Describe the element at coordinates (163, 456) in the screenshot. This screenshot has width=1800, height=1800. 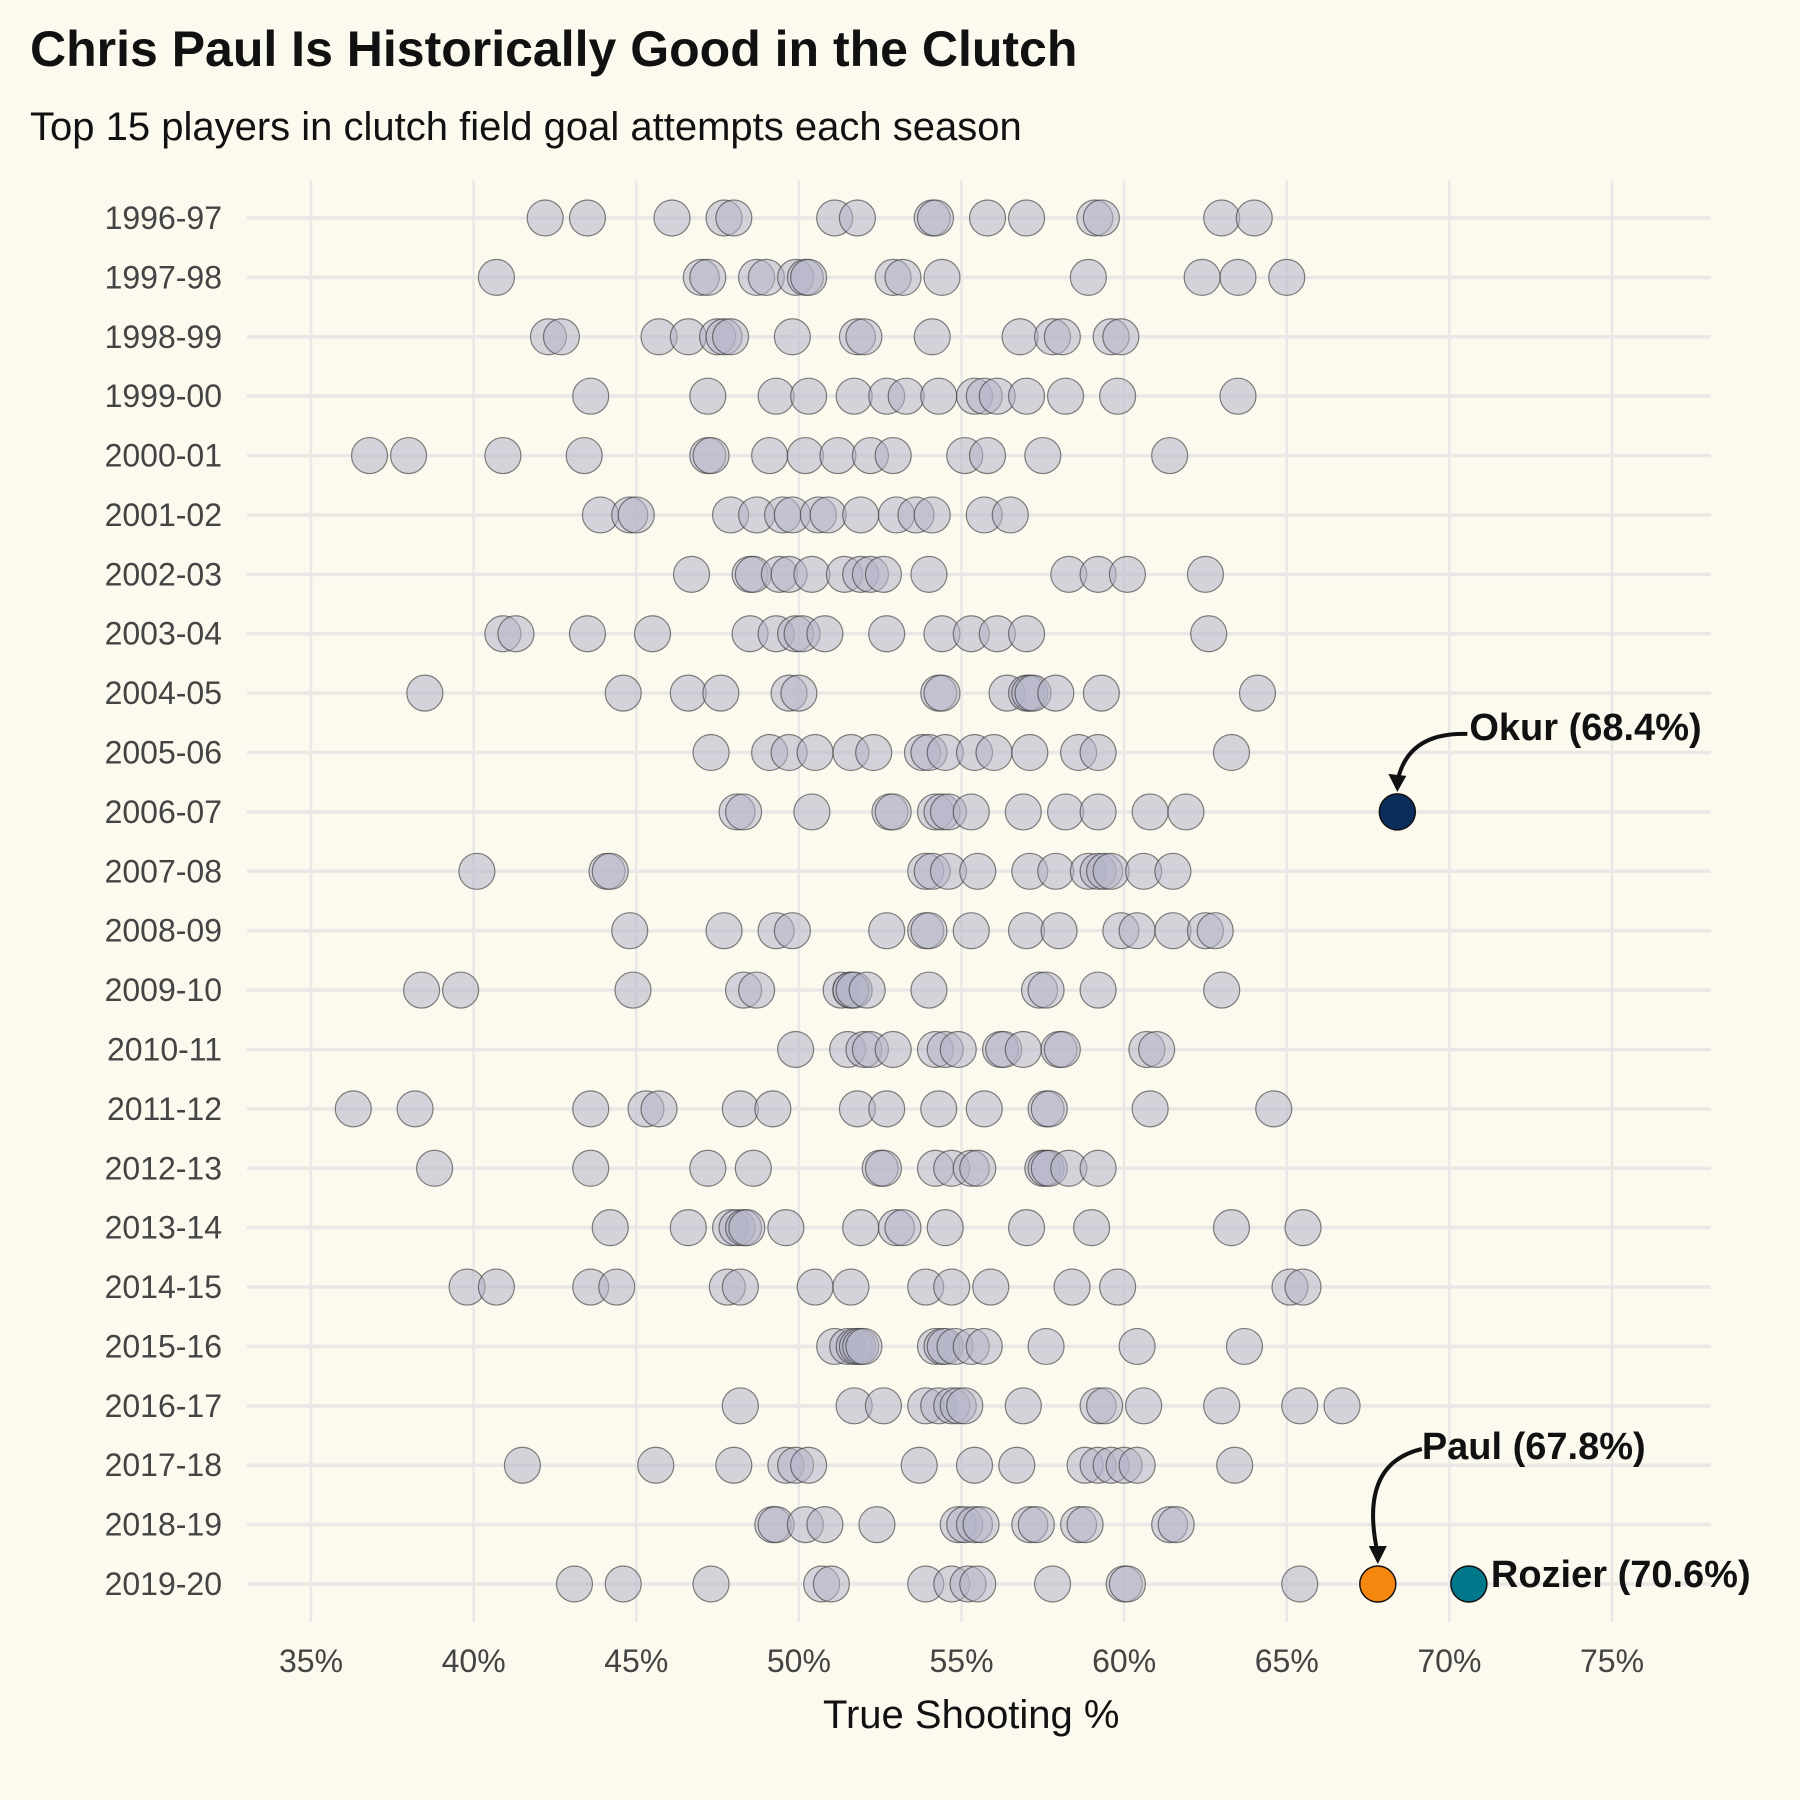
I see `y-tick-label: 2000-01` at that location.